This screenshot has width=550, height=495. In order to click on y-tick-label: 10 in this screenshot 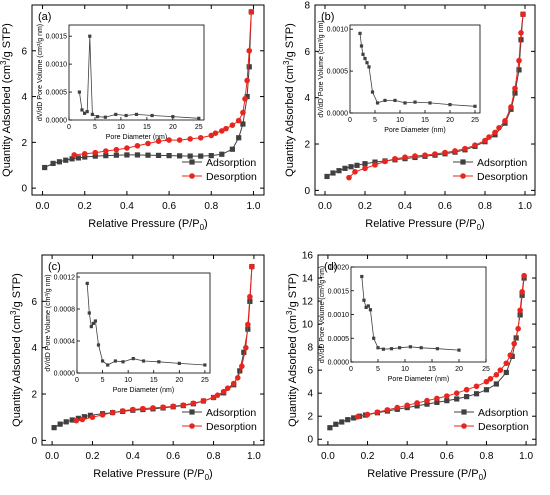, I will do `click(308, 325)`.